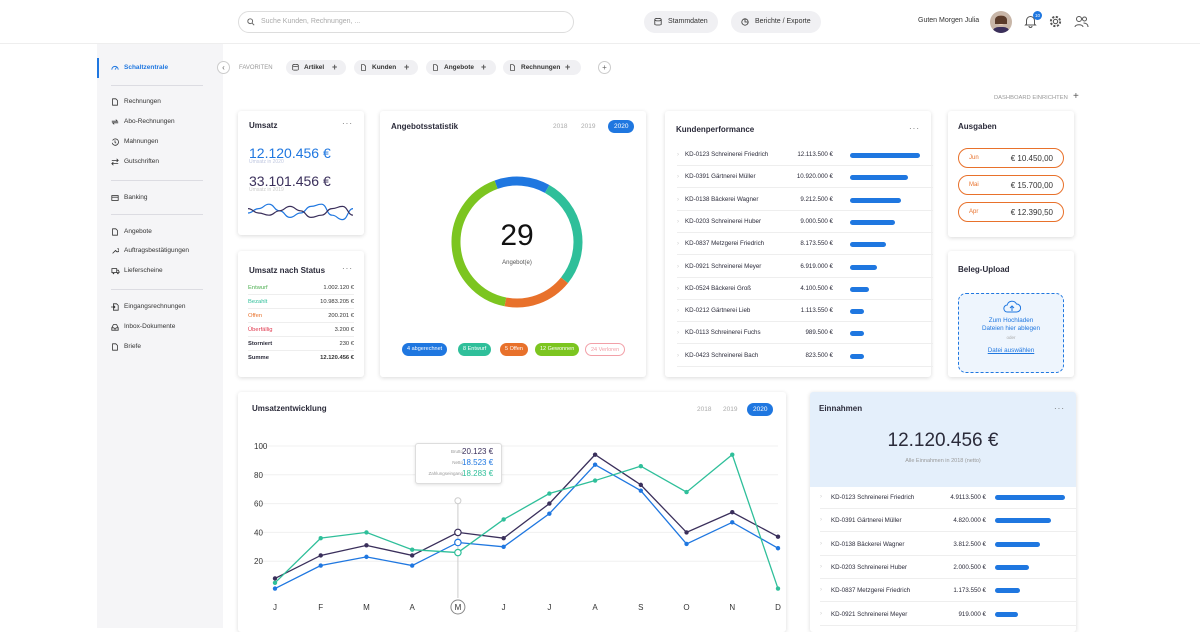  I want to click on status-chip: 4 abgerechnet, so click(425, 349).